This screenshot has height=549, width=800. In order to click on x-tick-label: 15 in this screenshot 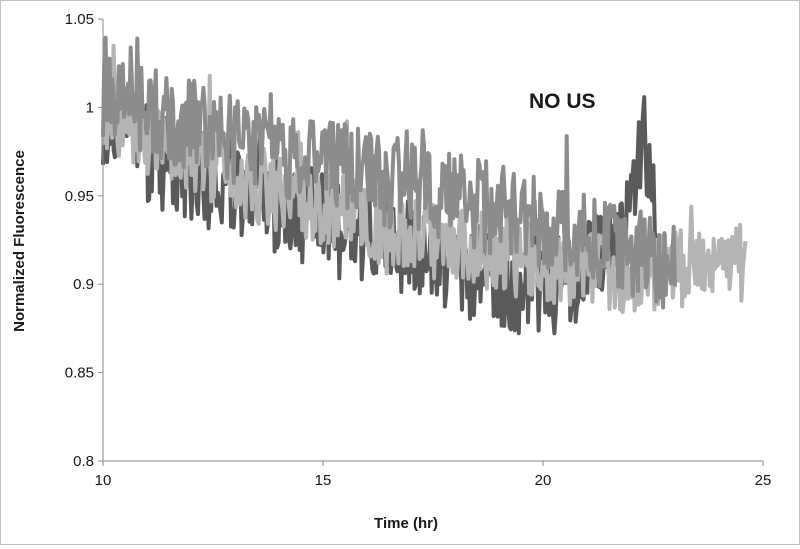, I will do `click(323, 480)`.